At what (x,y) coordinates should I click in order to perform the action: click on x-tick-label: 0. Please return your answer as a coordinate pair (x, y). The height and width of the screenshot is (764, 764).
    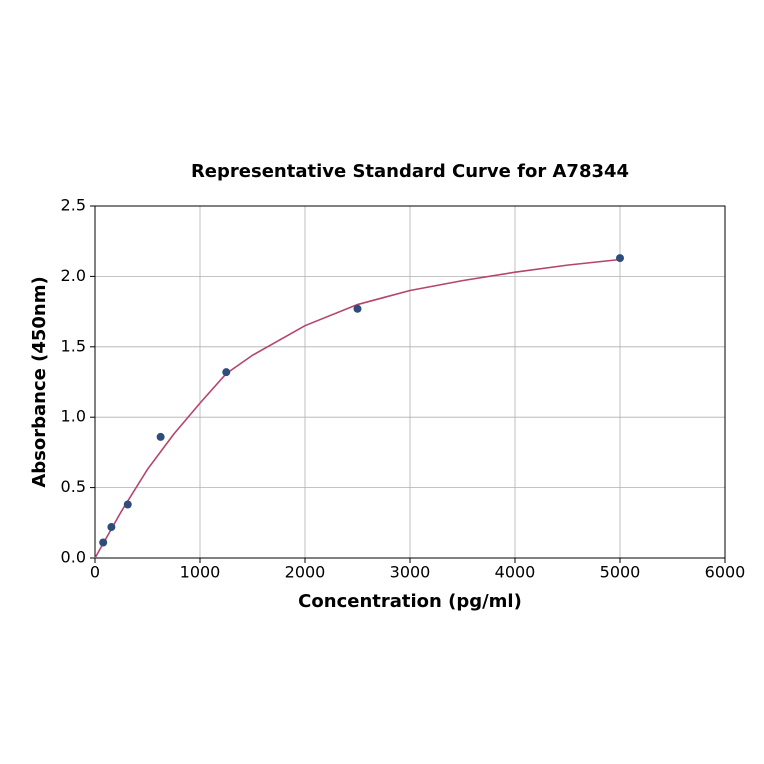
    Looking at the image, I should click on (95, 572).